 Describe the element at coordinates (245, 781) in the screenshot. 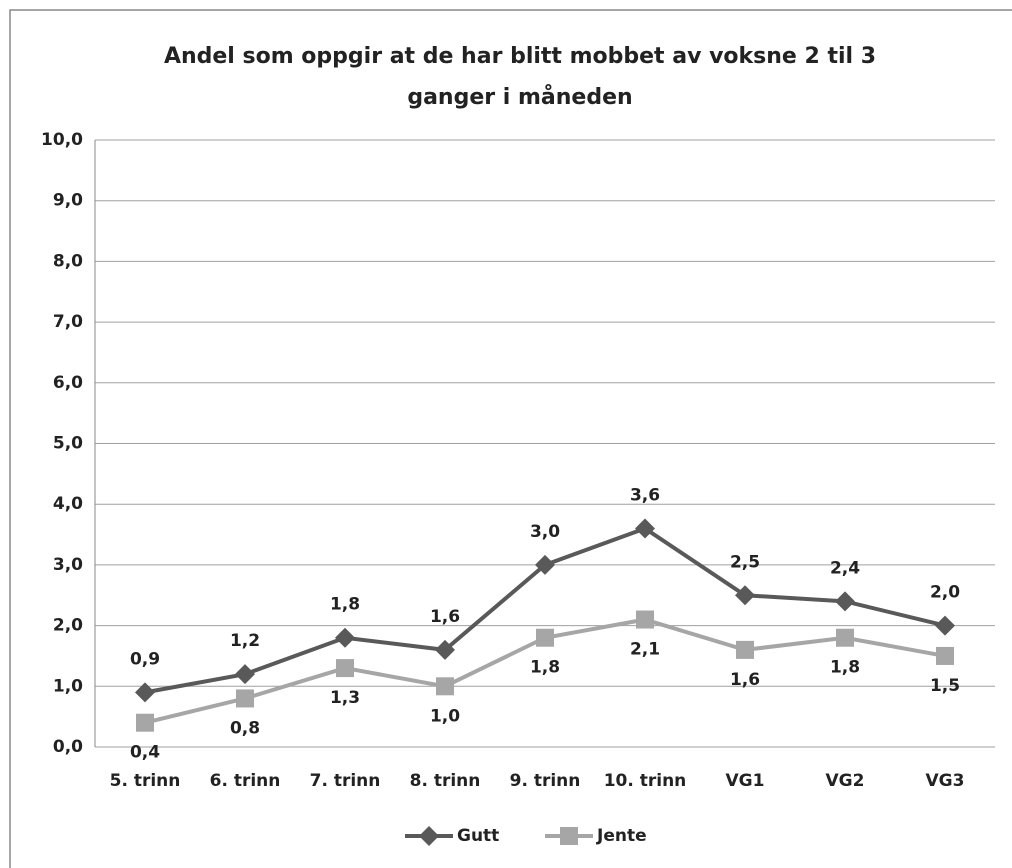

I see `x-tick-label: 6. trinn` at that location.